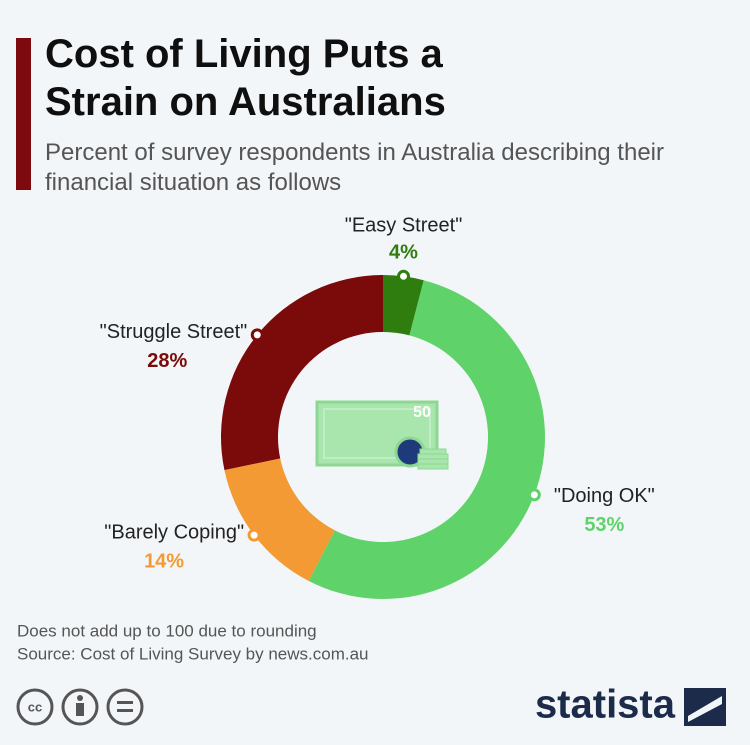 This screenshot has width=750, height=745. I want to click on value-label: 14%, so click(164, 561).